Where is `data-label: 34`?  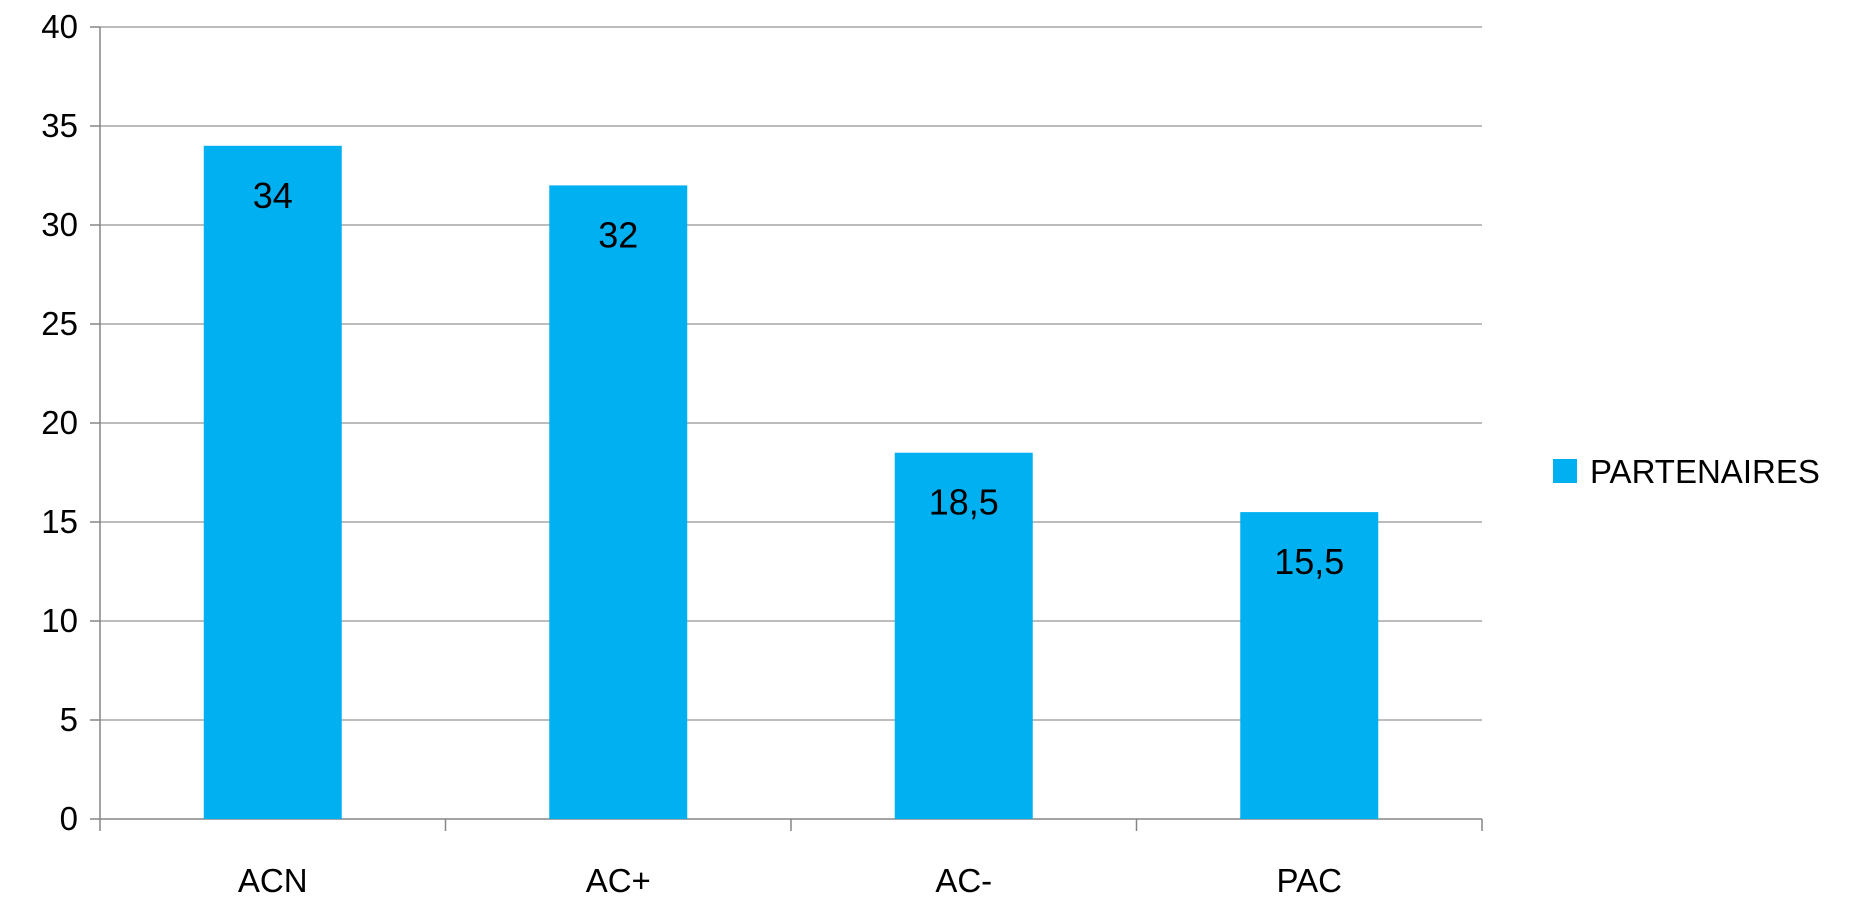 data-label: 34 is located at coordinates (273, 195).